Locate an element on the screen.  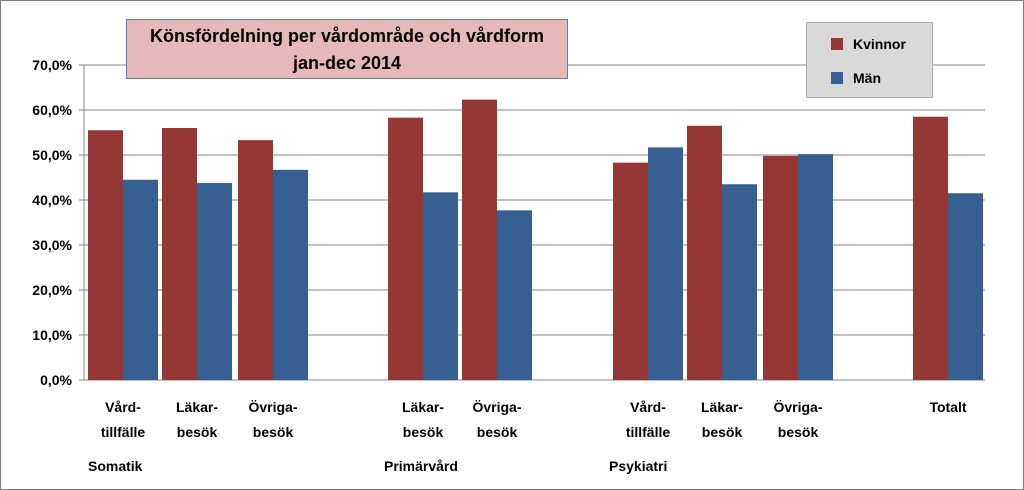
y-tick-label: 70,0% is located at coordinates (52, 65).